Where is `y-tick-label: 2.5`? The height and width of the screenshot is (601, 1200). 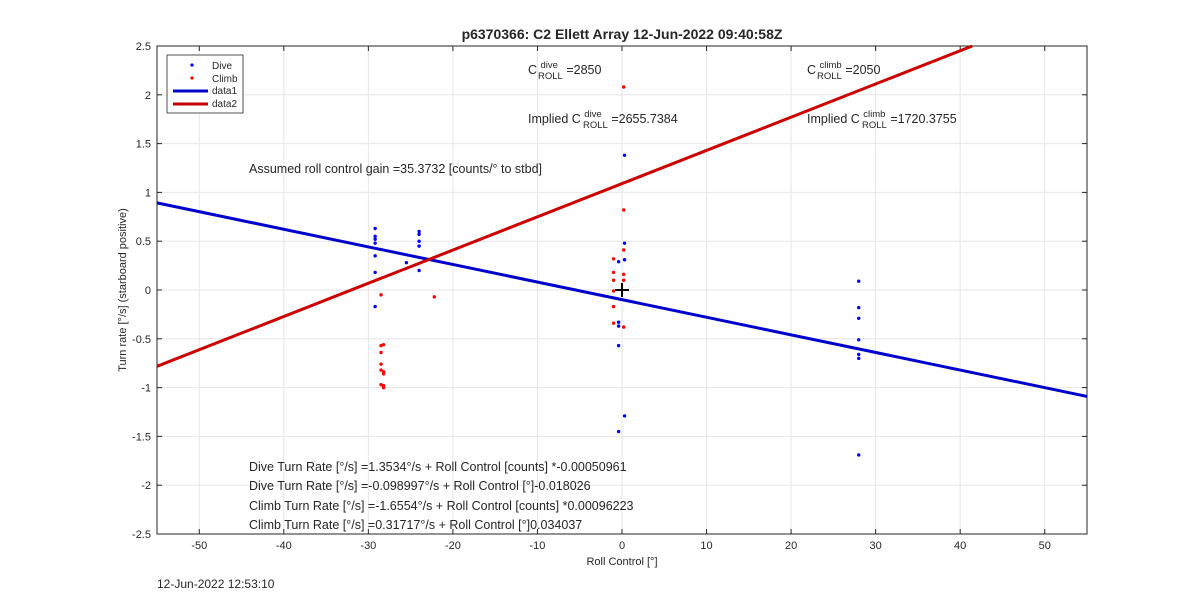
y-tick-label: 2.5 is located at coordinates (143, 47).